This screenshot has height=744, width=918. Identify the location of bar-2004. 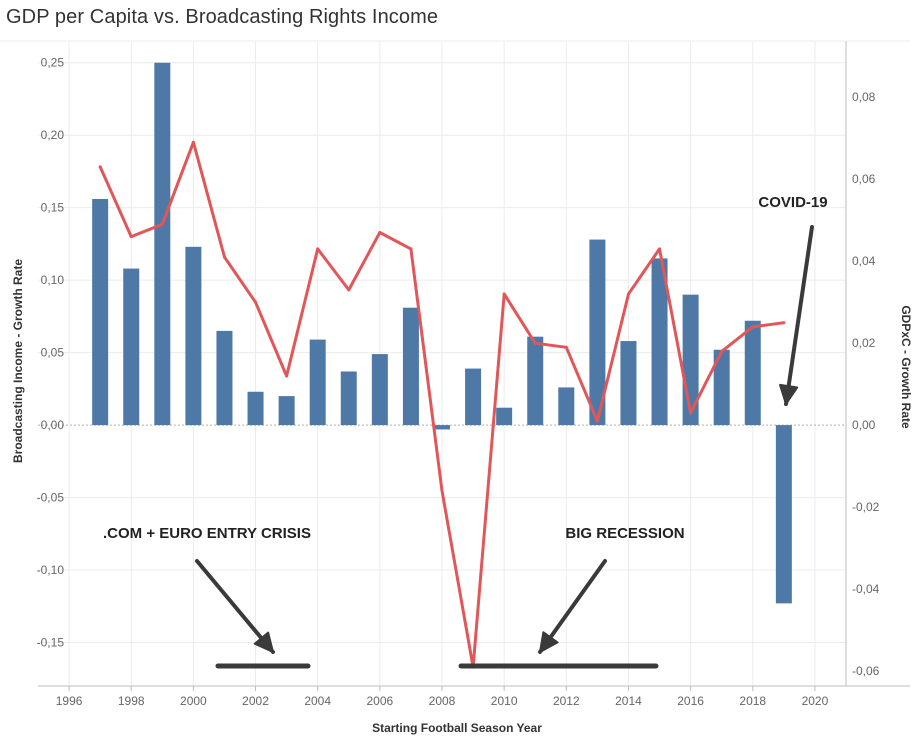
(317, 382).